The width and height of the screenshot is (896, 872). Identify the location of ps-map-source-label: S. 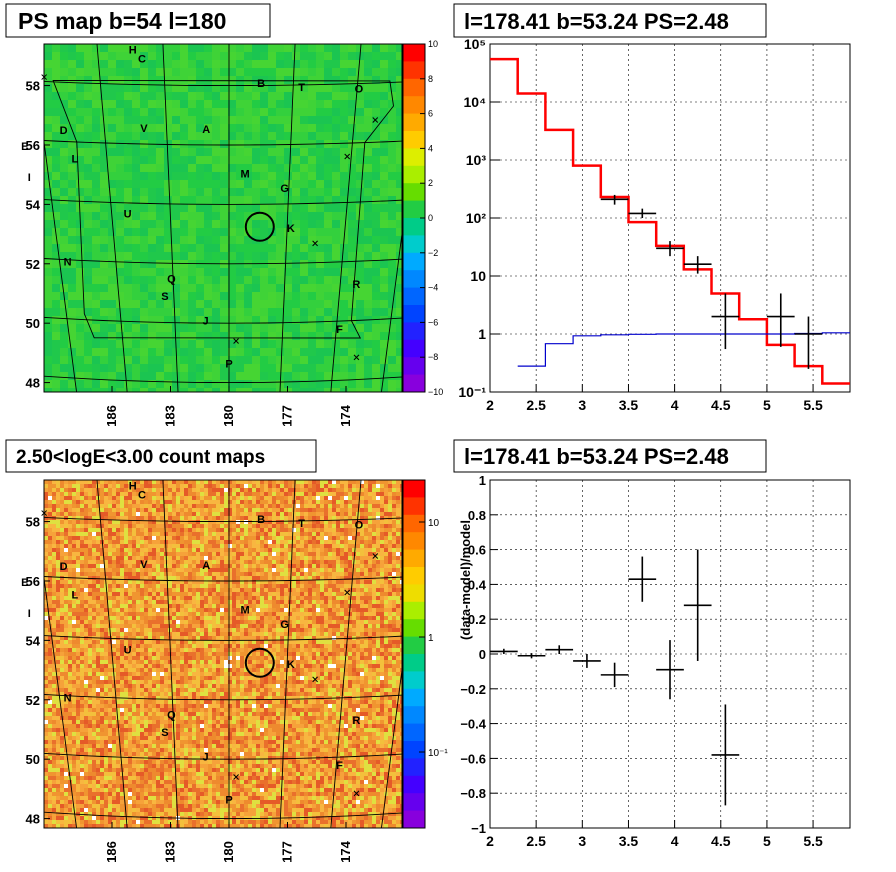
(164, 297).